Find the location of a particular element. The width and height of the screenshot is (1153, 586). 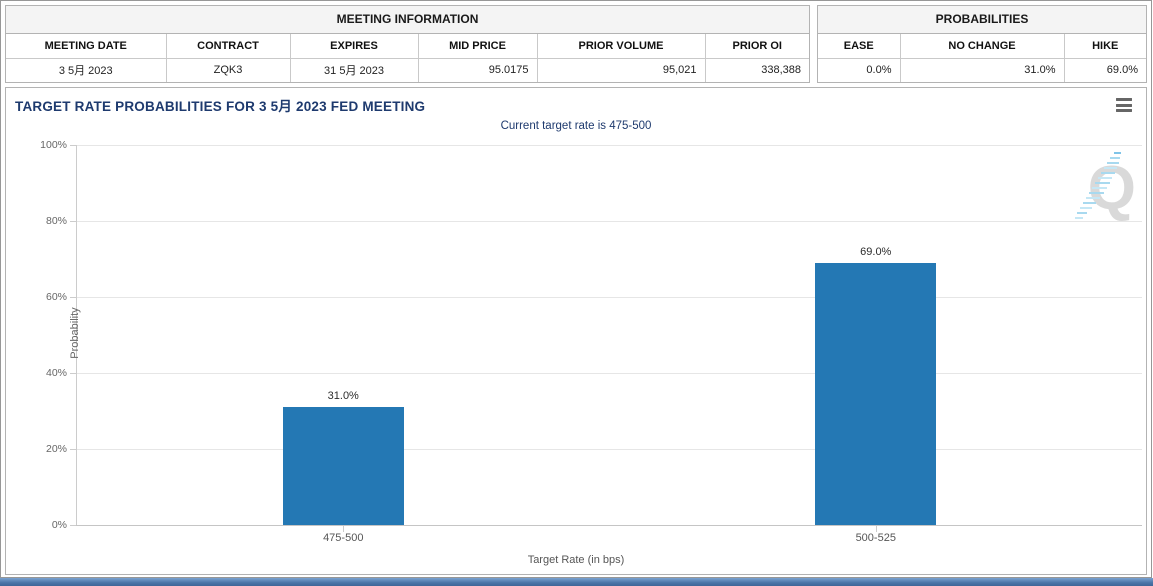

y-axis-line is located at coordinates (76, 335).